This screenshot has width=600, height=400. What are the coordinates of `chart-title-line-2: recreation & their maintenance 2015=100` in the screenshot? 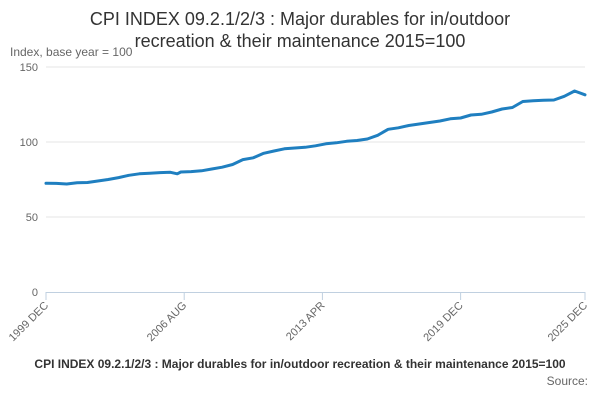 It's located at (300, 41).